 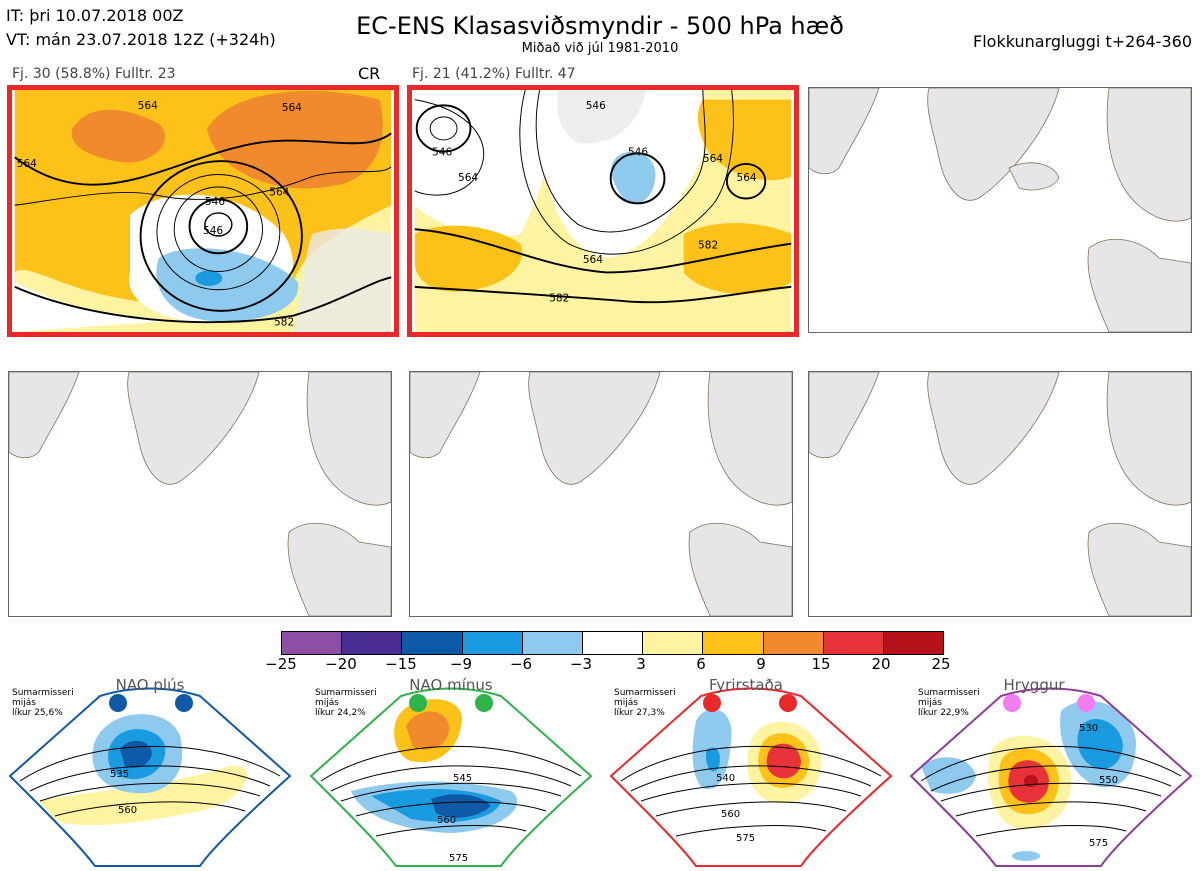 I want to click on colorbar-tick: −3, so click(x=581, y=664).